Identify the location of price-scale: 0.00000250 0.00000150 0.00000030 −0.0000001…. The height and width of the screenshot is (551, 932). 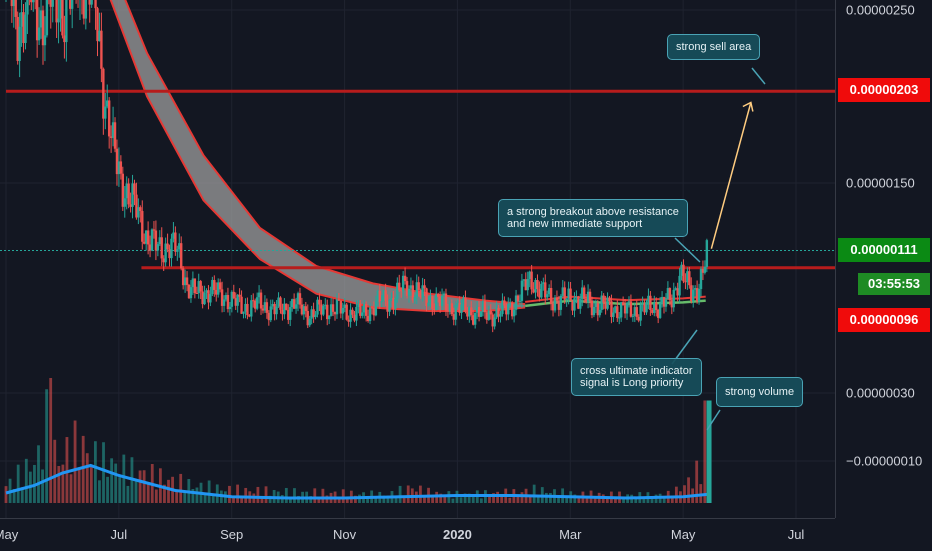
(883, 259).